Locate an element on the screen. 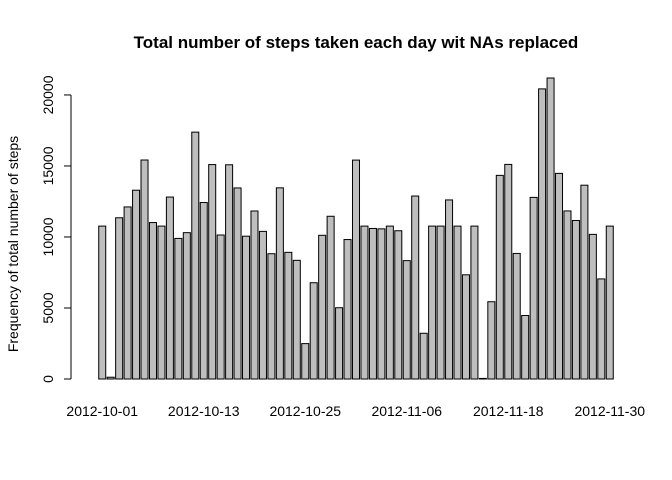  y-tick-label-0: 0 is located at coordinates (48, 379).